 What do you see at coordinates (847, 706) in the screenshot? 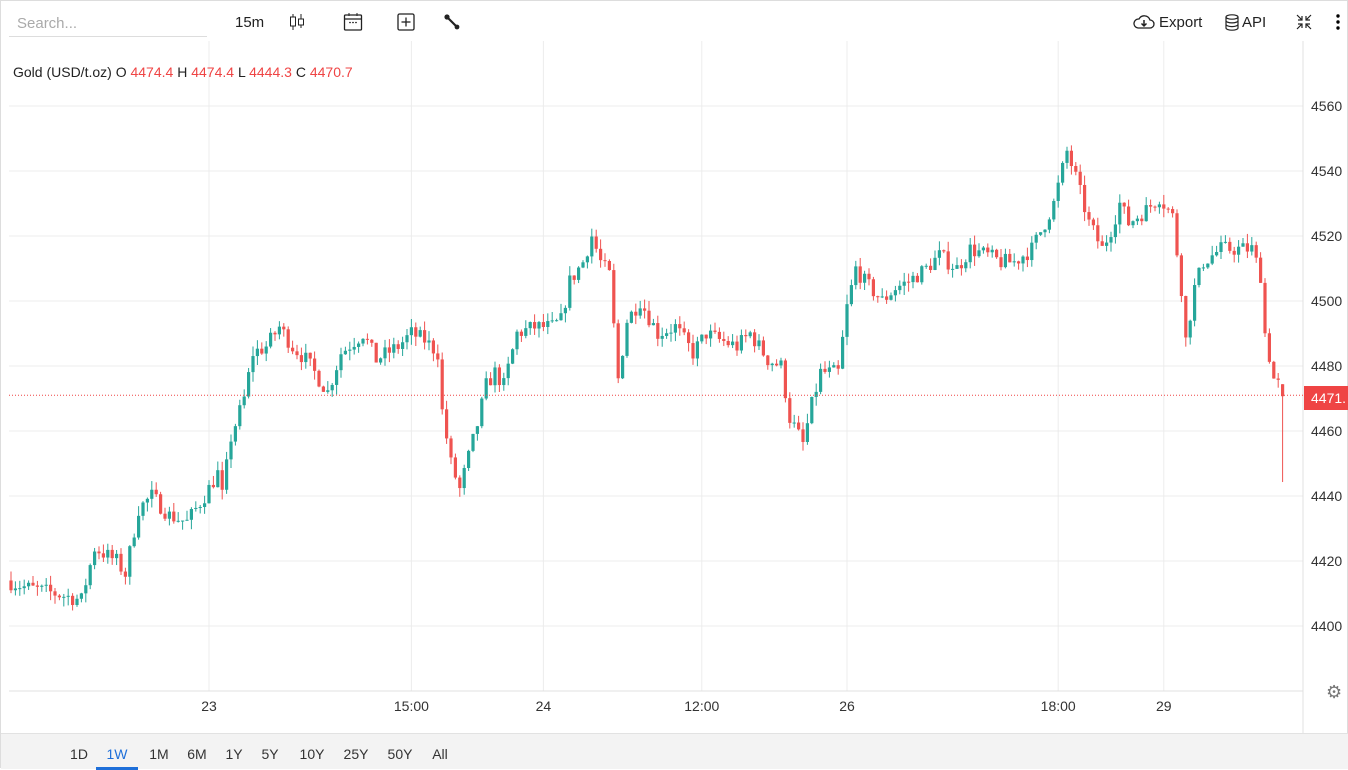
I see `x-axis-tick-label: 26` at bounding box center [847, 706].